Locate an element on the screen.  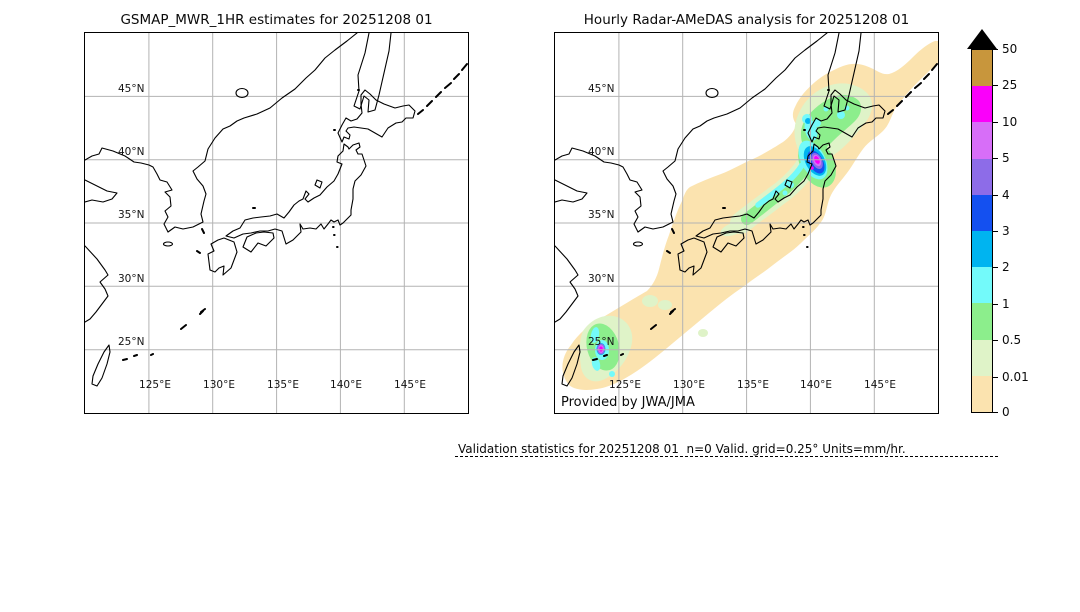
colorbar-tick-label: 1 is located at coordinates (1006, 304).